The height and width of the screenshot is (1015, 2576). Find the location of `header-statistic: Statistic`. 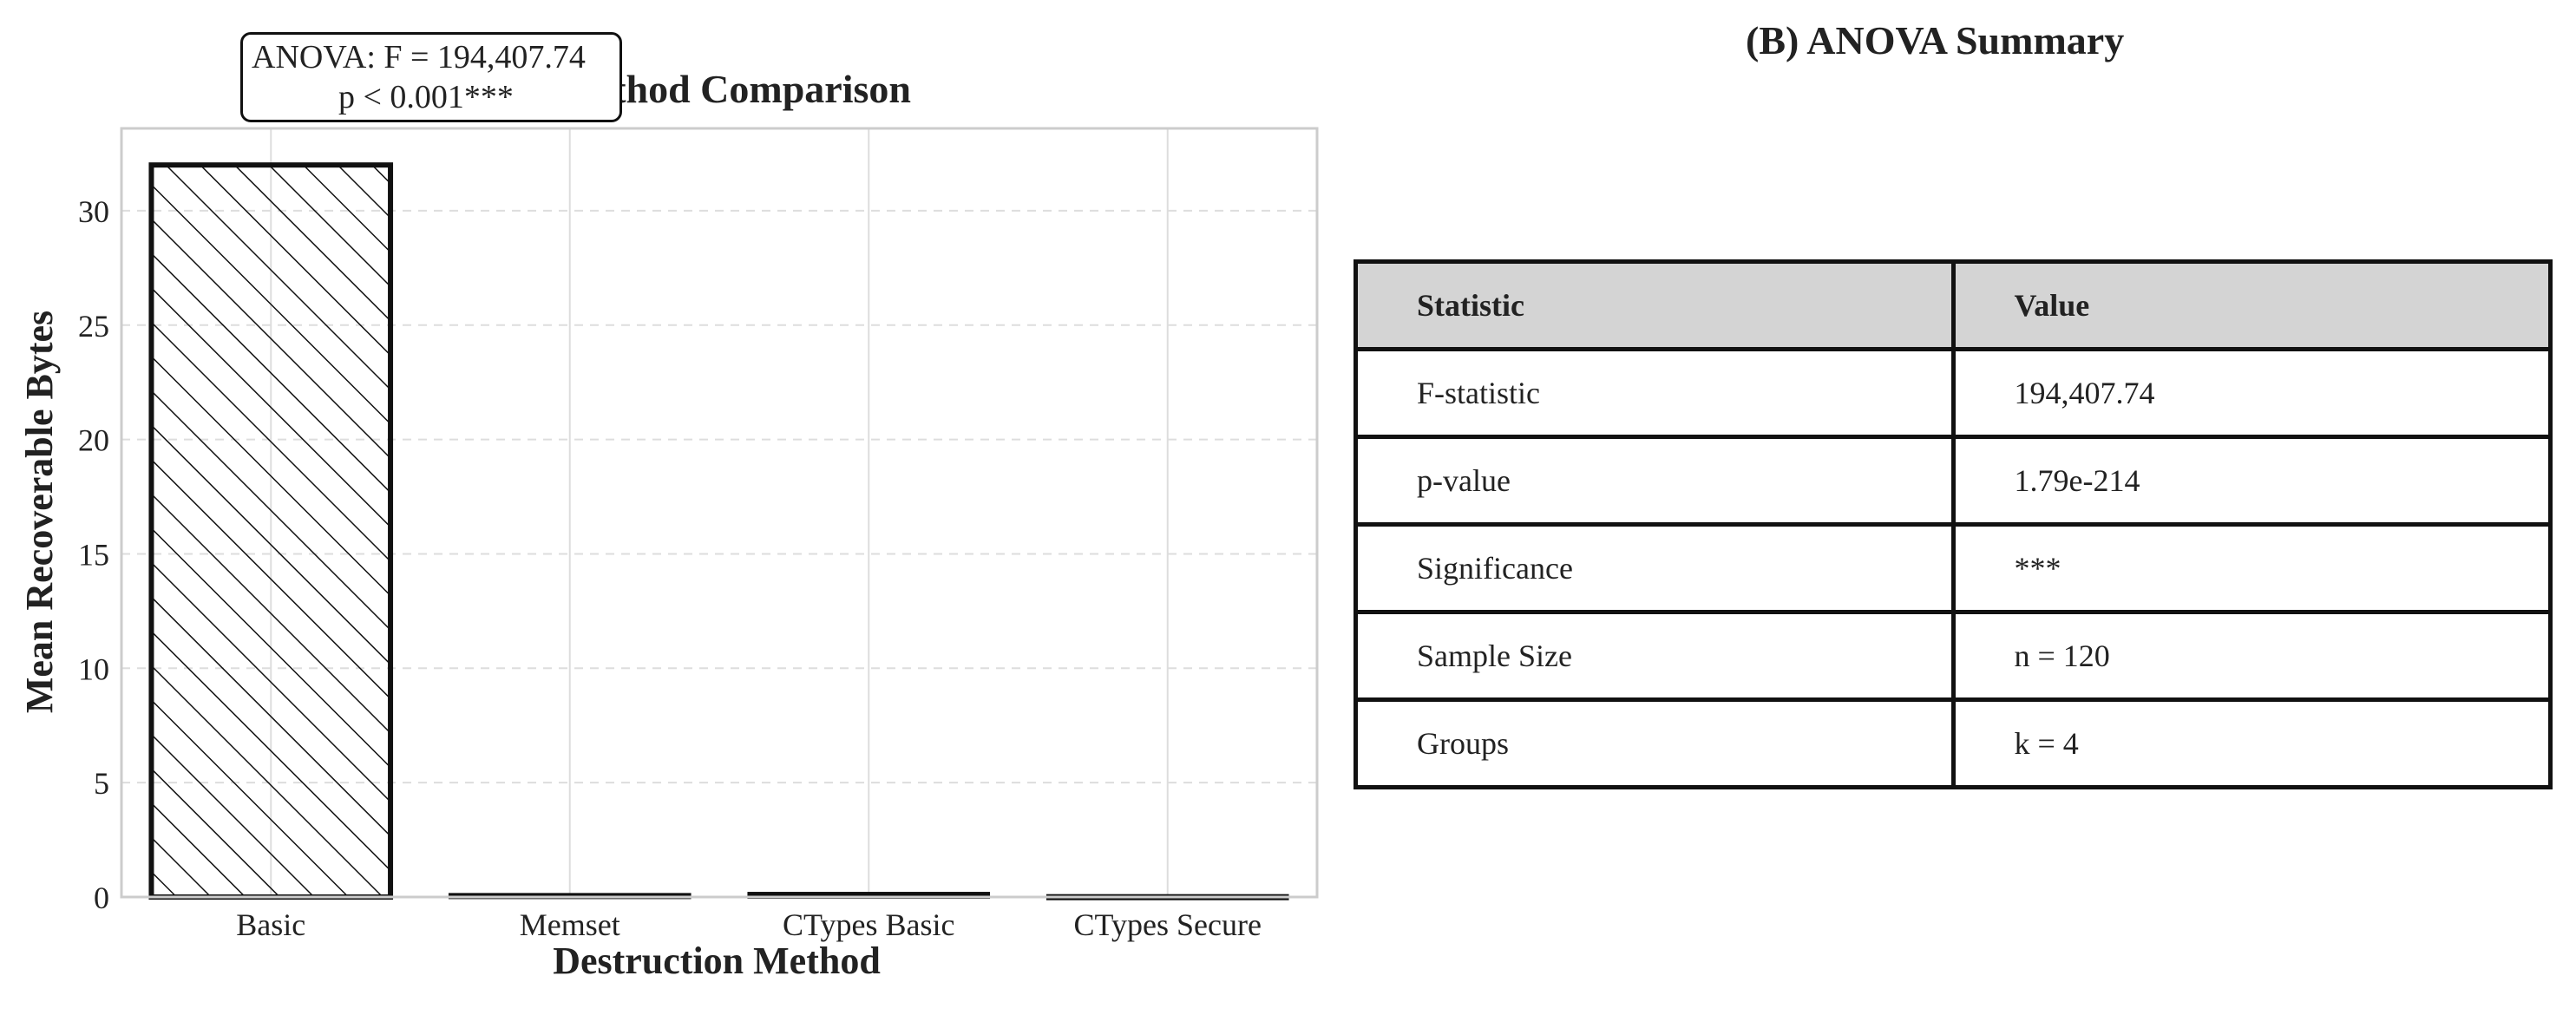

header-statistic: Statistic is located at coordinates (1655, 305).